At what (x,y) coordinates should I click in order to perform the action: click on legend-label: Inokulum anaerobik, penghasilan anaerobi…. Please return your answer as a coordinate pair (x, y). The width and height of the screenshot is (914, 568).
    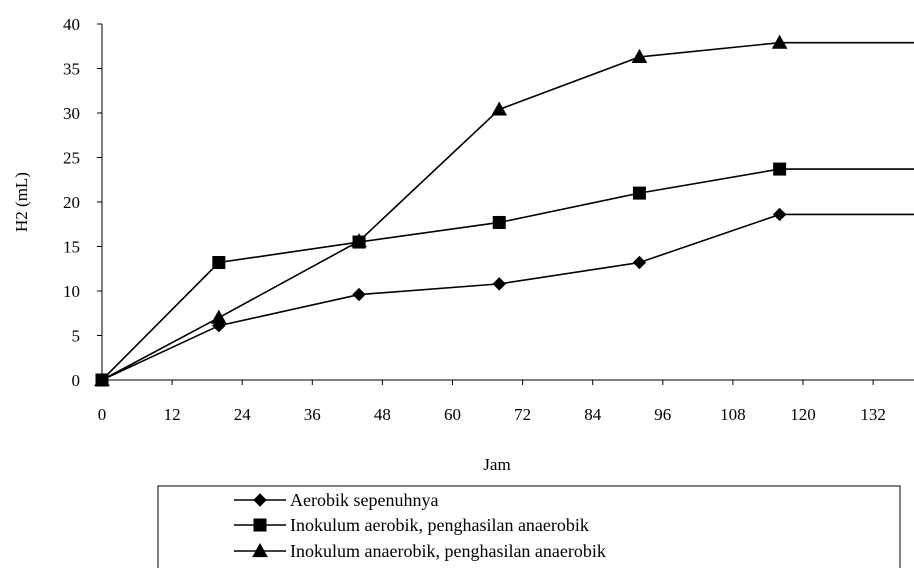
    Looking at the image, I should click on (448, 551).